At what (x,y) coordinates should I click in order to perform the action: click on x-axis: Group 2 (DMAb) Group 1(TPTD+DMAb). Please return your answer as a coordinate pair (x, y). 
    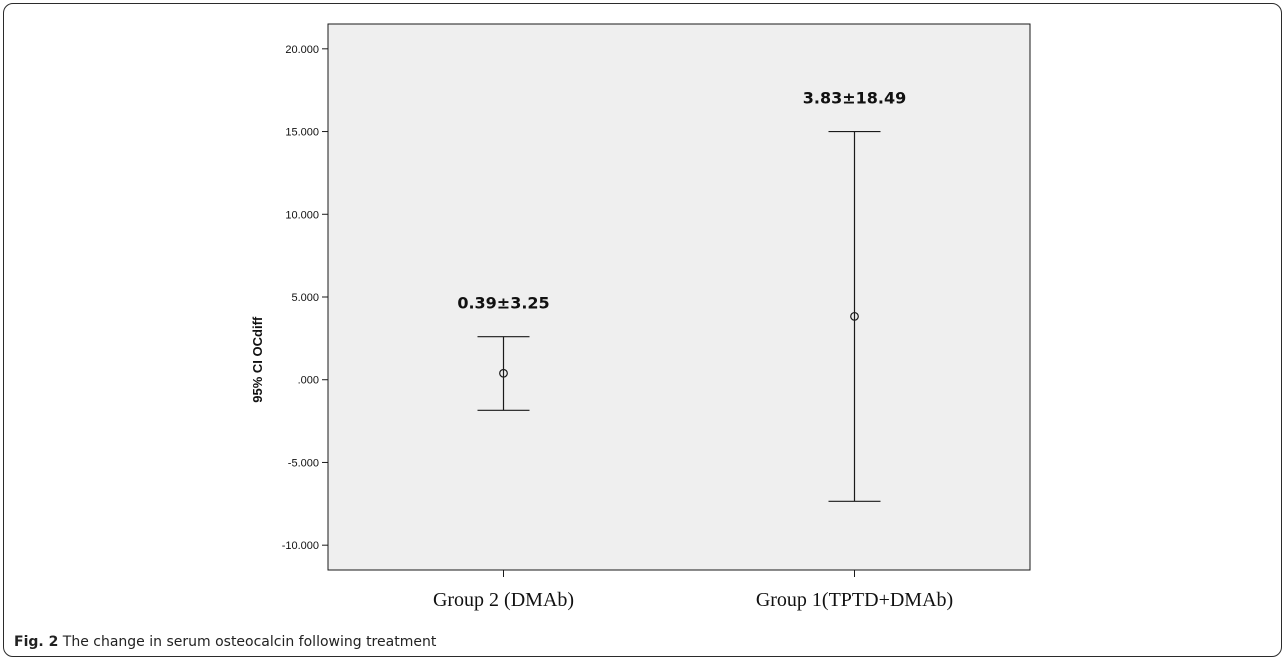
    Looking at the image, I should click on (693, 590).